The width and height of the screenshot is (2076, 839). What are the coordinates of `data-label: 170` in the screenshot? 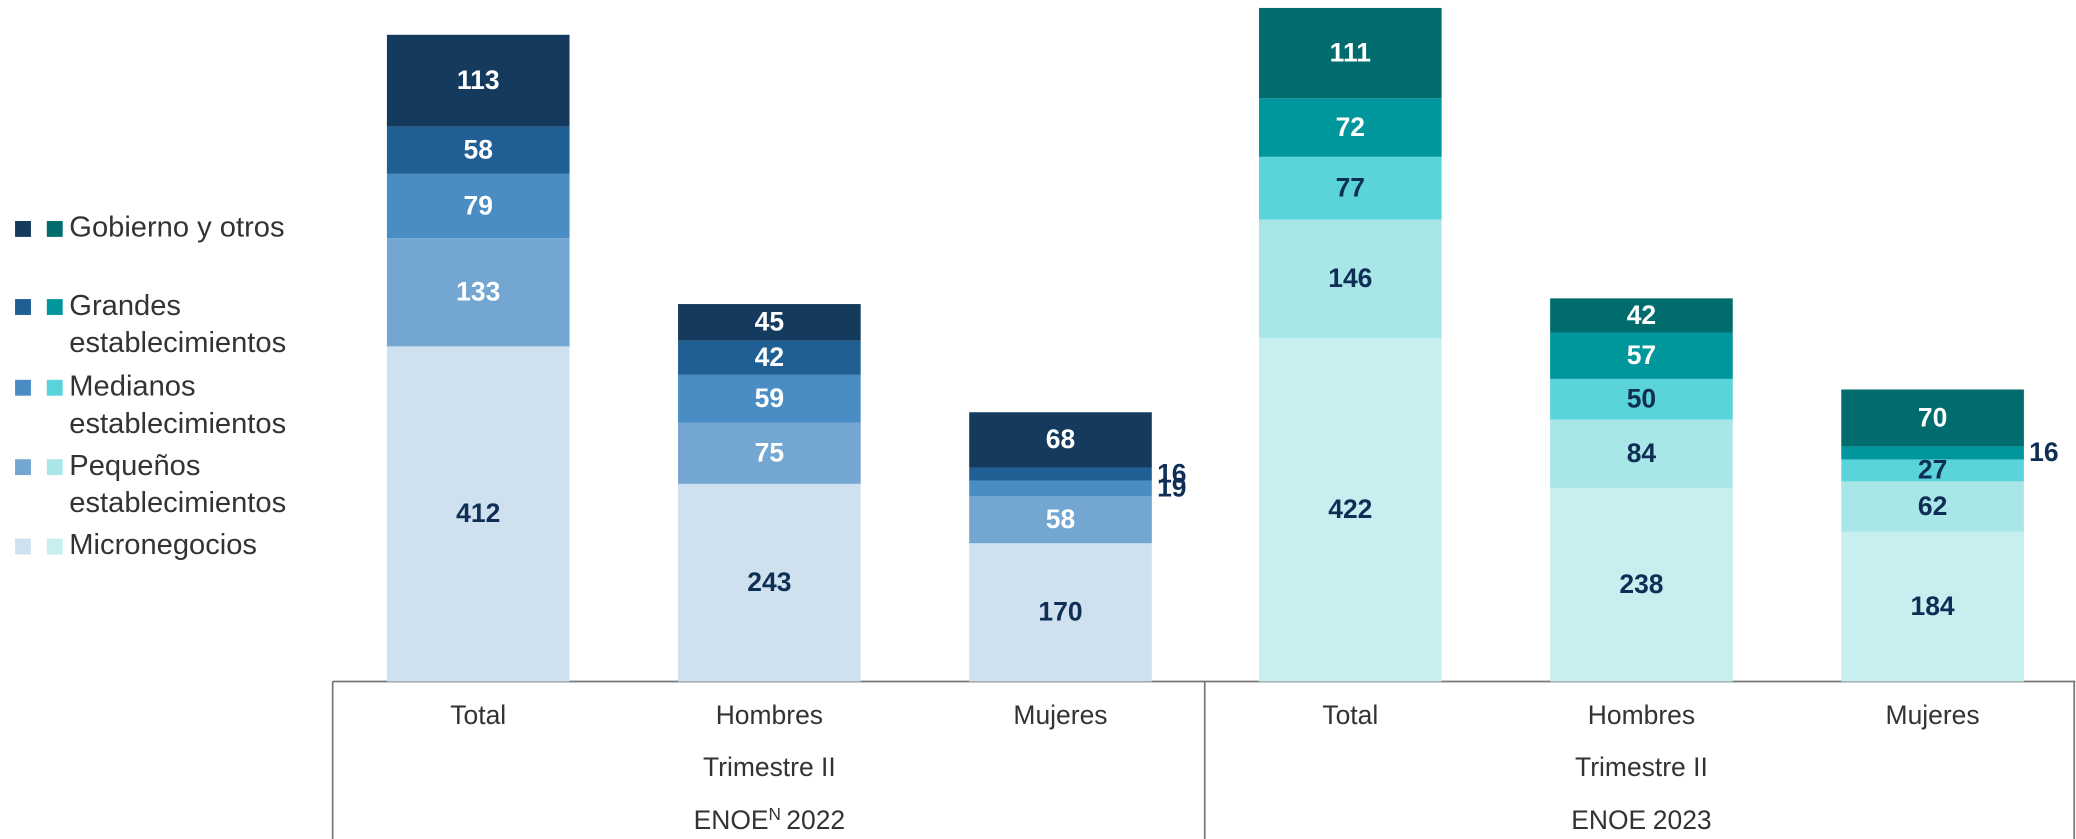 It's located at (1060, 612).